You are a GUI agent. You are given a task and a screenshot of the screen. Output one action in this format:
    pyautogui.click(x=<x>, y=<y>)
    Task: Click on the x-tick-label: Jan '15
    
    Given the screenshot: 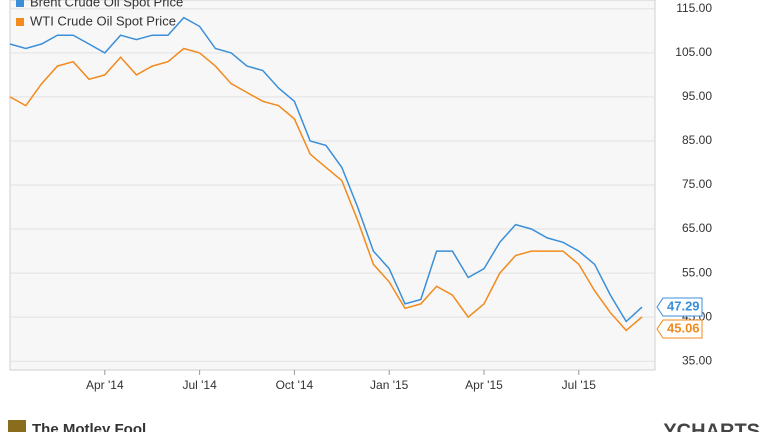 What is the action you would take?
    pyautogui.click(x=389, y=385)
    